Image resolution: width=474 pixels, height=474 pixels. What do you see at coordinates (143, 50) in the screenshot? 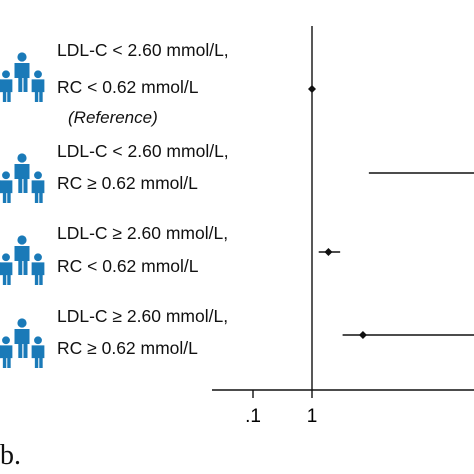
I see `row-1-line1: LDL-C < 2.60 mmol/L,` at bounding box center [143, 50].